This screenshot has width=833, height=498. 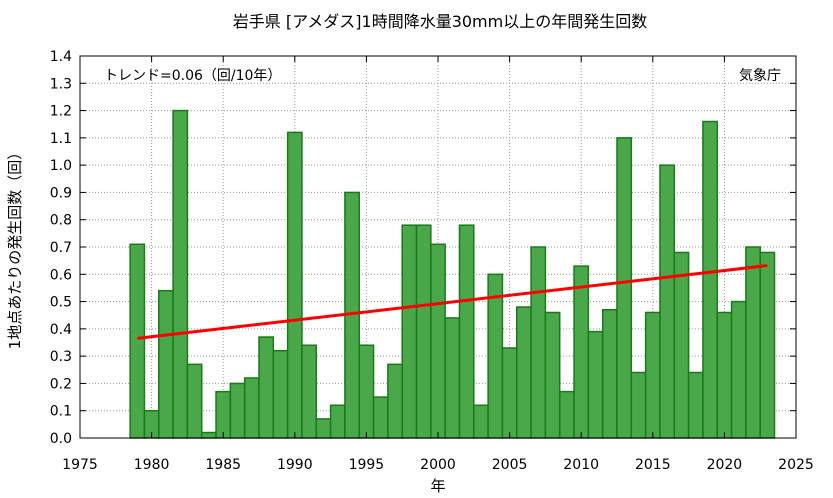 What do you see at coordinates (581, 352) in the screenshot?
I see `bar-2010` at bounding box center [581, 352].